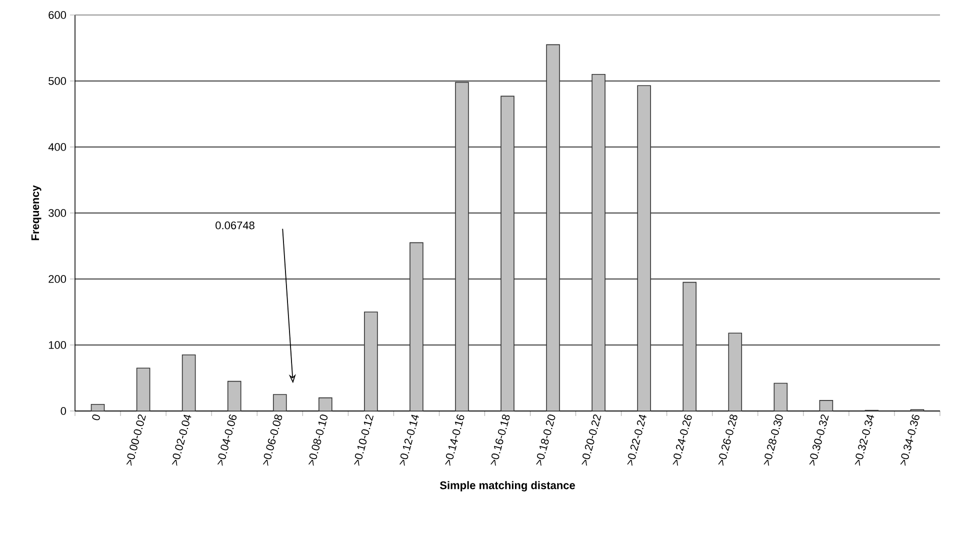  What do you see at coordinates (96, 417) in the screenshot?
I see `x-tick-label: 0` at bounding box center [96, 417].